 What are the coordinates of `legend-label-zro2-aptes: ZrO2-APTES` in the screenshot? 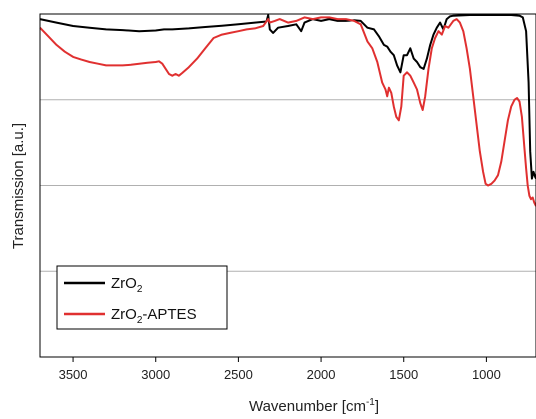 It's located at (154, 316).